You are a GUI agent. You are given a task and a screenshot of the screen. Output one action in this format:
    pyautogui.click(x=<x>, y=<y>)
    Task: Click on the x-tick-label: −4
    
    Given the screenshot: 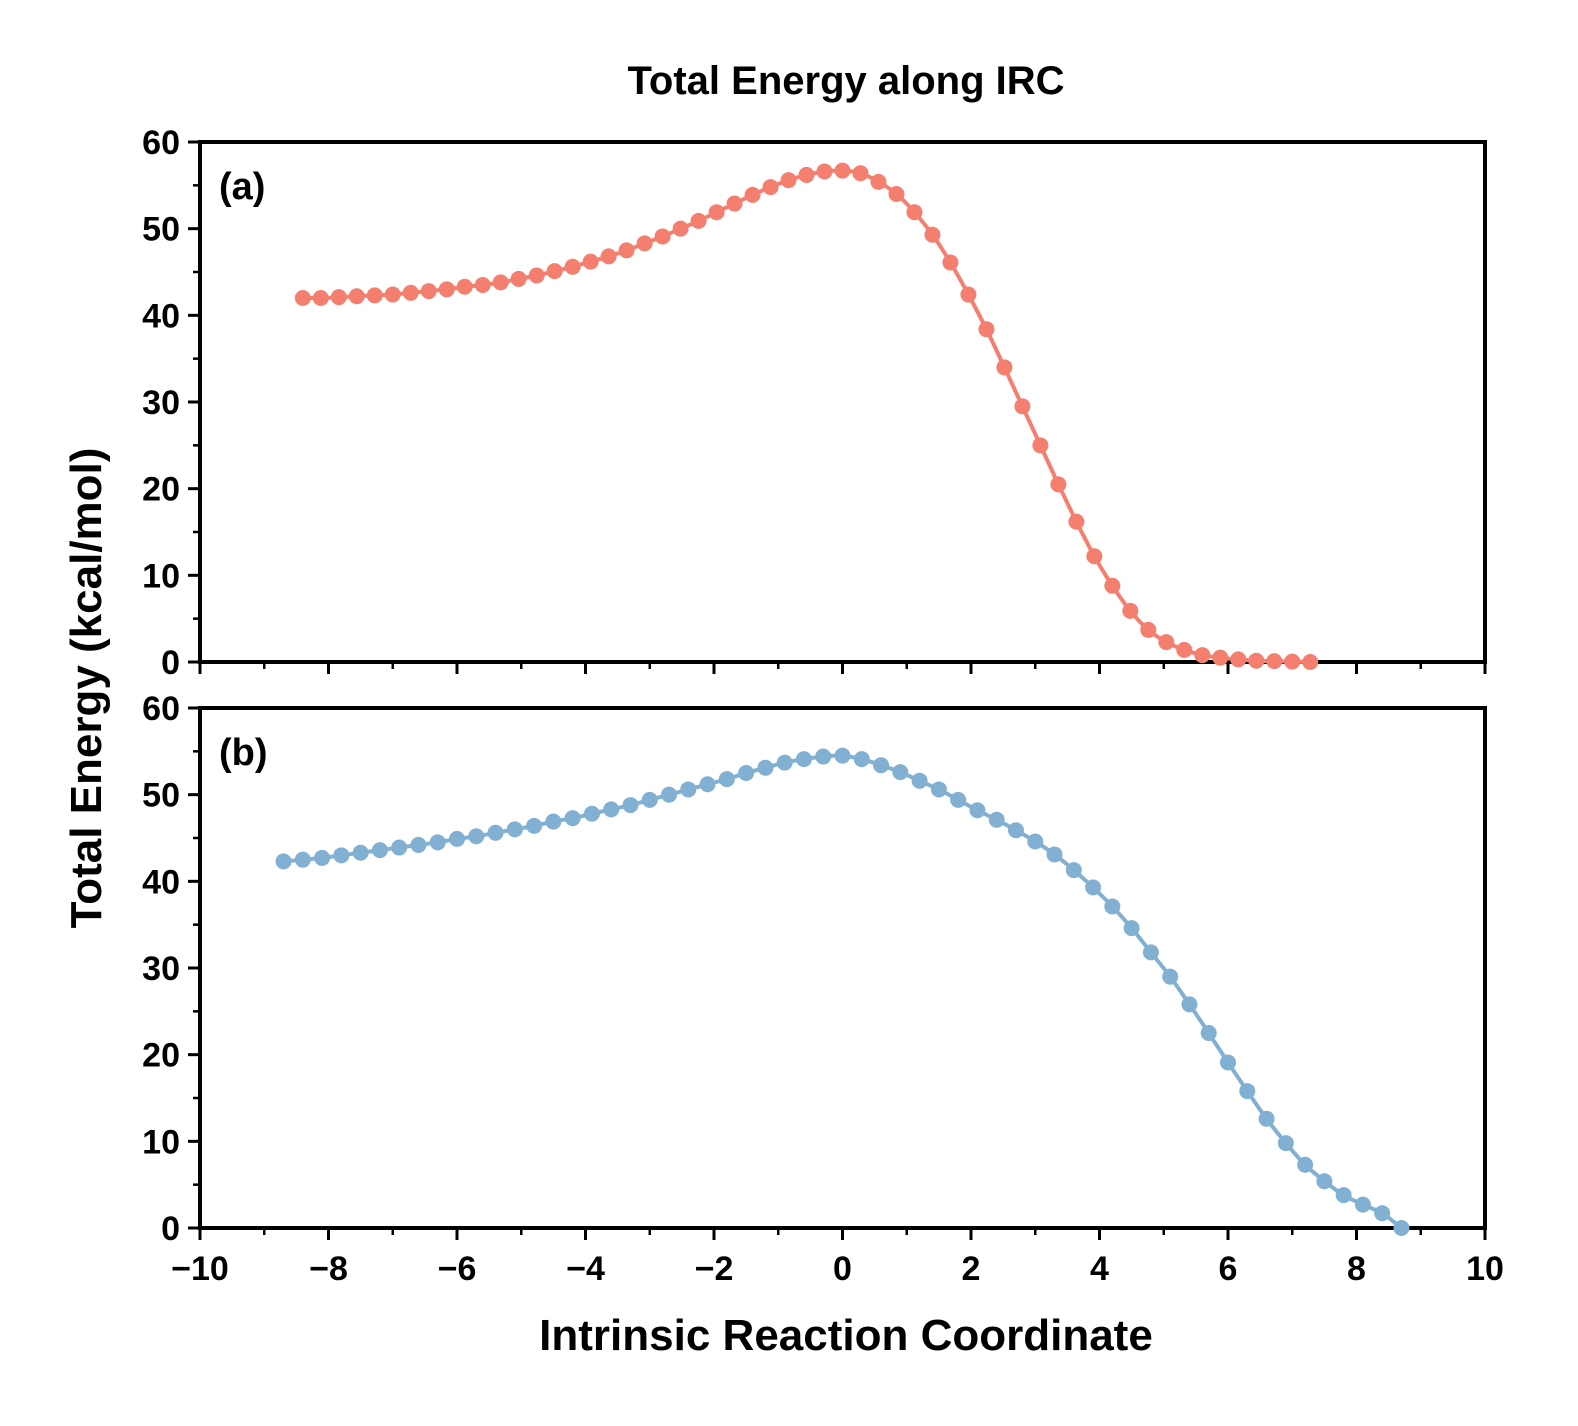 What is the action you would take?
    pyautogui.click(x=585, y=1269)
    